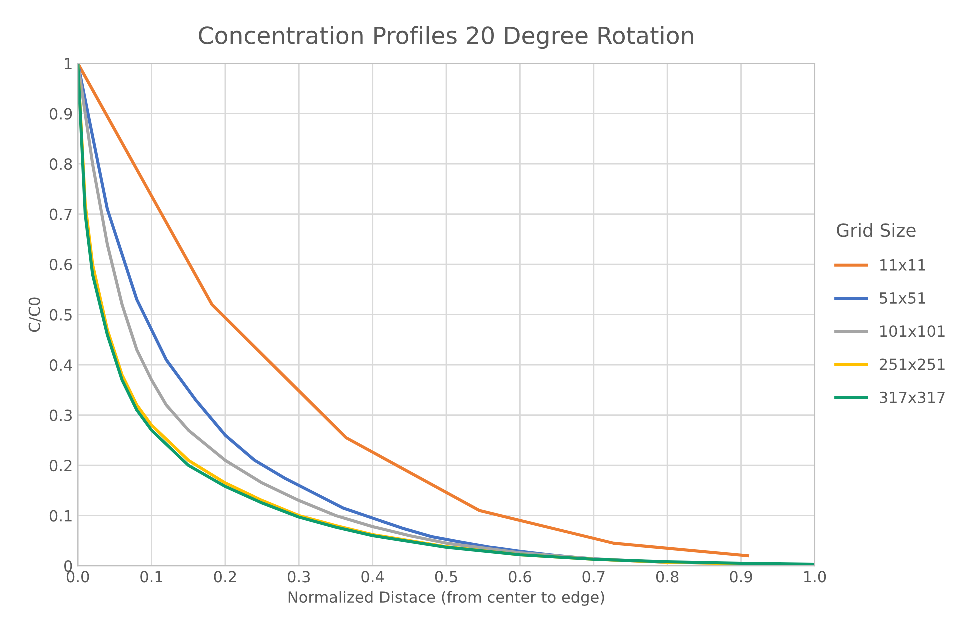 The width and height of the screenshot is (976, 636). I want to click on legend-label: 11x11, so click(903, 265).